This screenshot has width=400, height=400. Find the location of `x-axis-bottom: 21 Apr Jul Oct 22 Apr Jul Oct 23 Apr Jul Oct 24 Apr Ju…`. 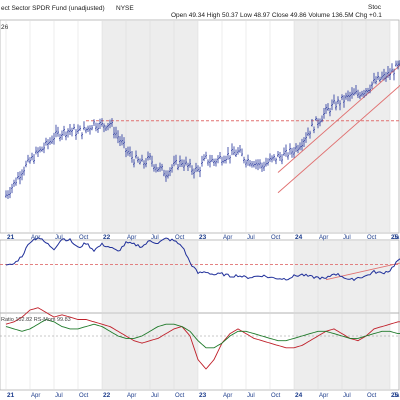

x-axis-bottom: 21 Apr Jul Oct 22 Apr Jul Oct 23 Apr Jul Oct 24 Apr Ju… is located at coordinates (203, 395).